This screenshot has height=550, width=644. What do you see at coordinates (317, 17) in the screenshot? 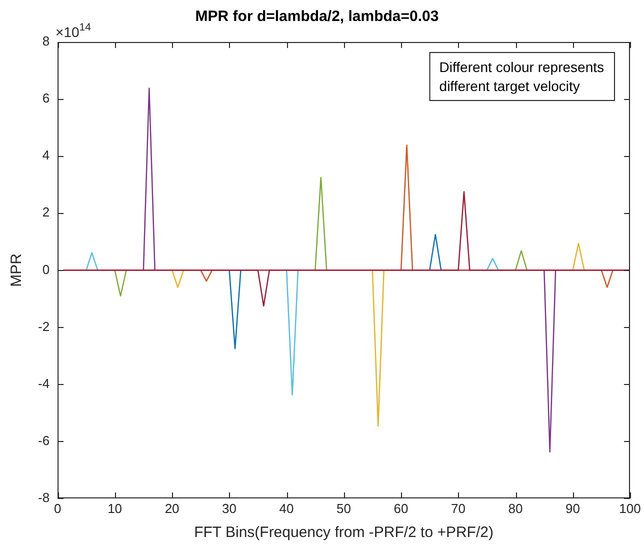
I see `chart-title: MPR for d=lambda/2, lambda=0.03` at bounding box center [317, 17].